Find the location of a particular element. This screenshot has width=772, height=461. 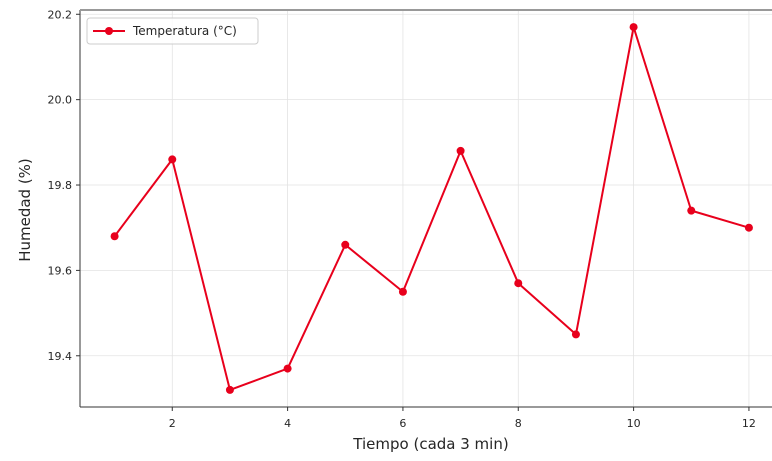

x-tick-label: 8 is located at coordinates (518, 423).